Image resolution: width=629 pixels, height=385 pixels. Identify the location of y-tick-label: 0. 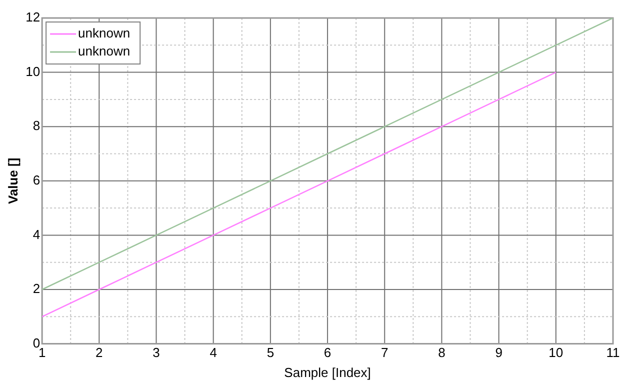
(36, 342).